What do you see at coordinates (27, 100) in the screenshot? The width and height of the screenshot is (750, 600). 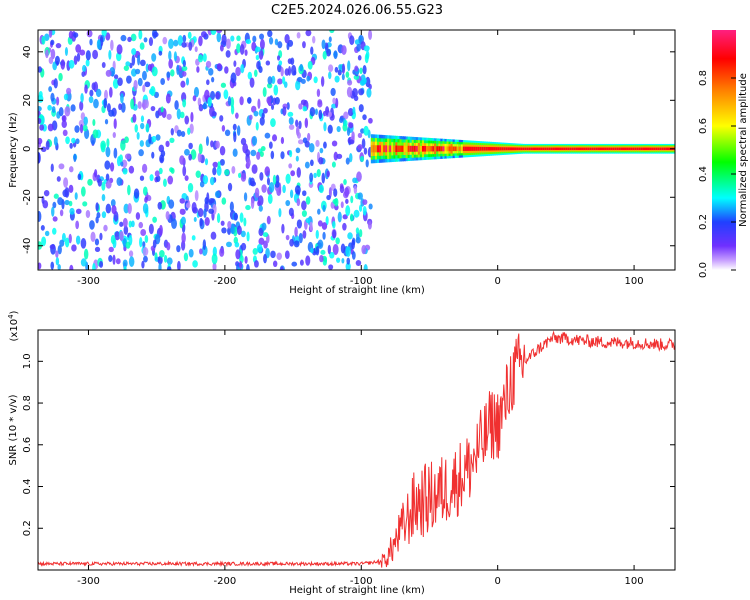 I see `y-tick-label: 20` at bounding box center [27, 100].